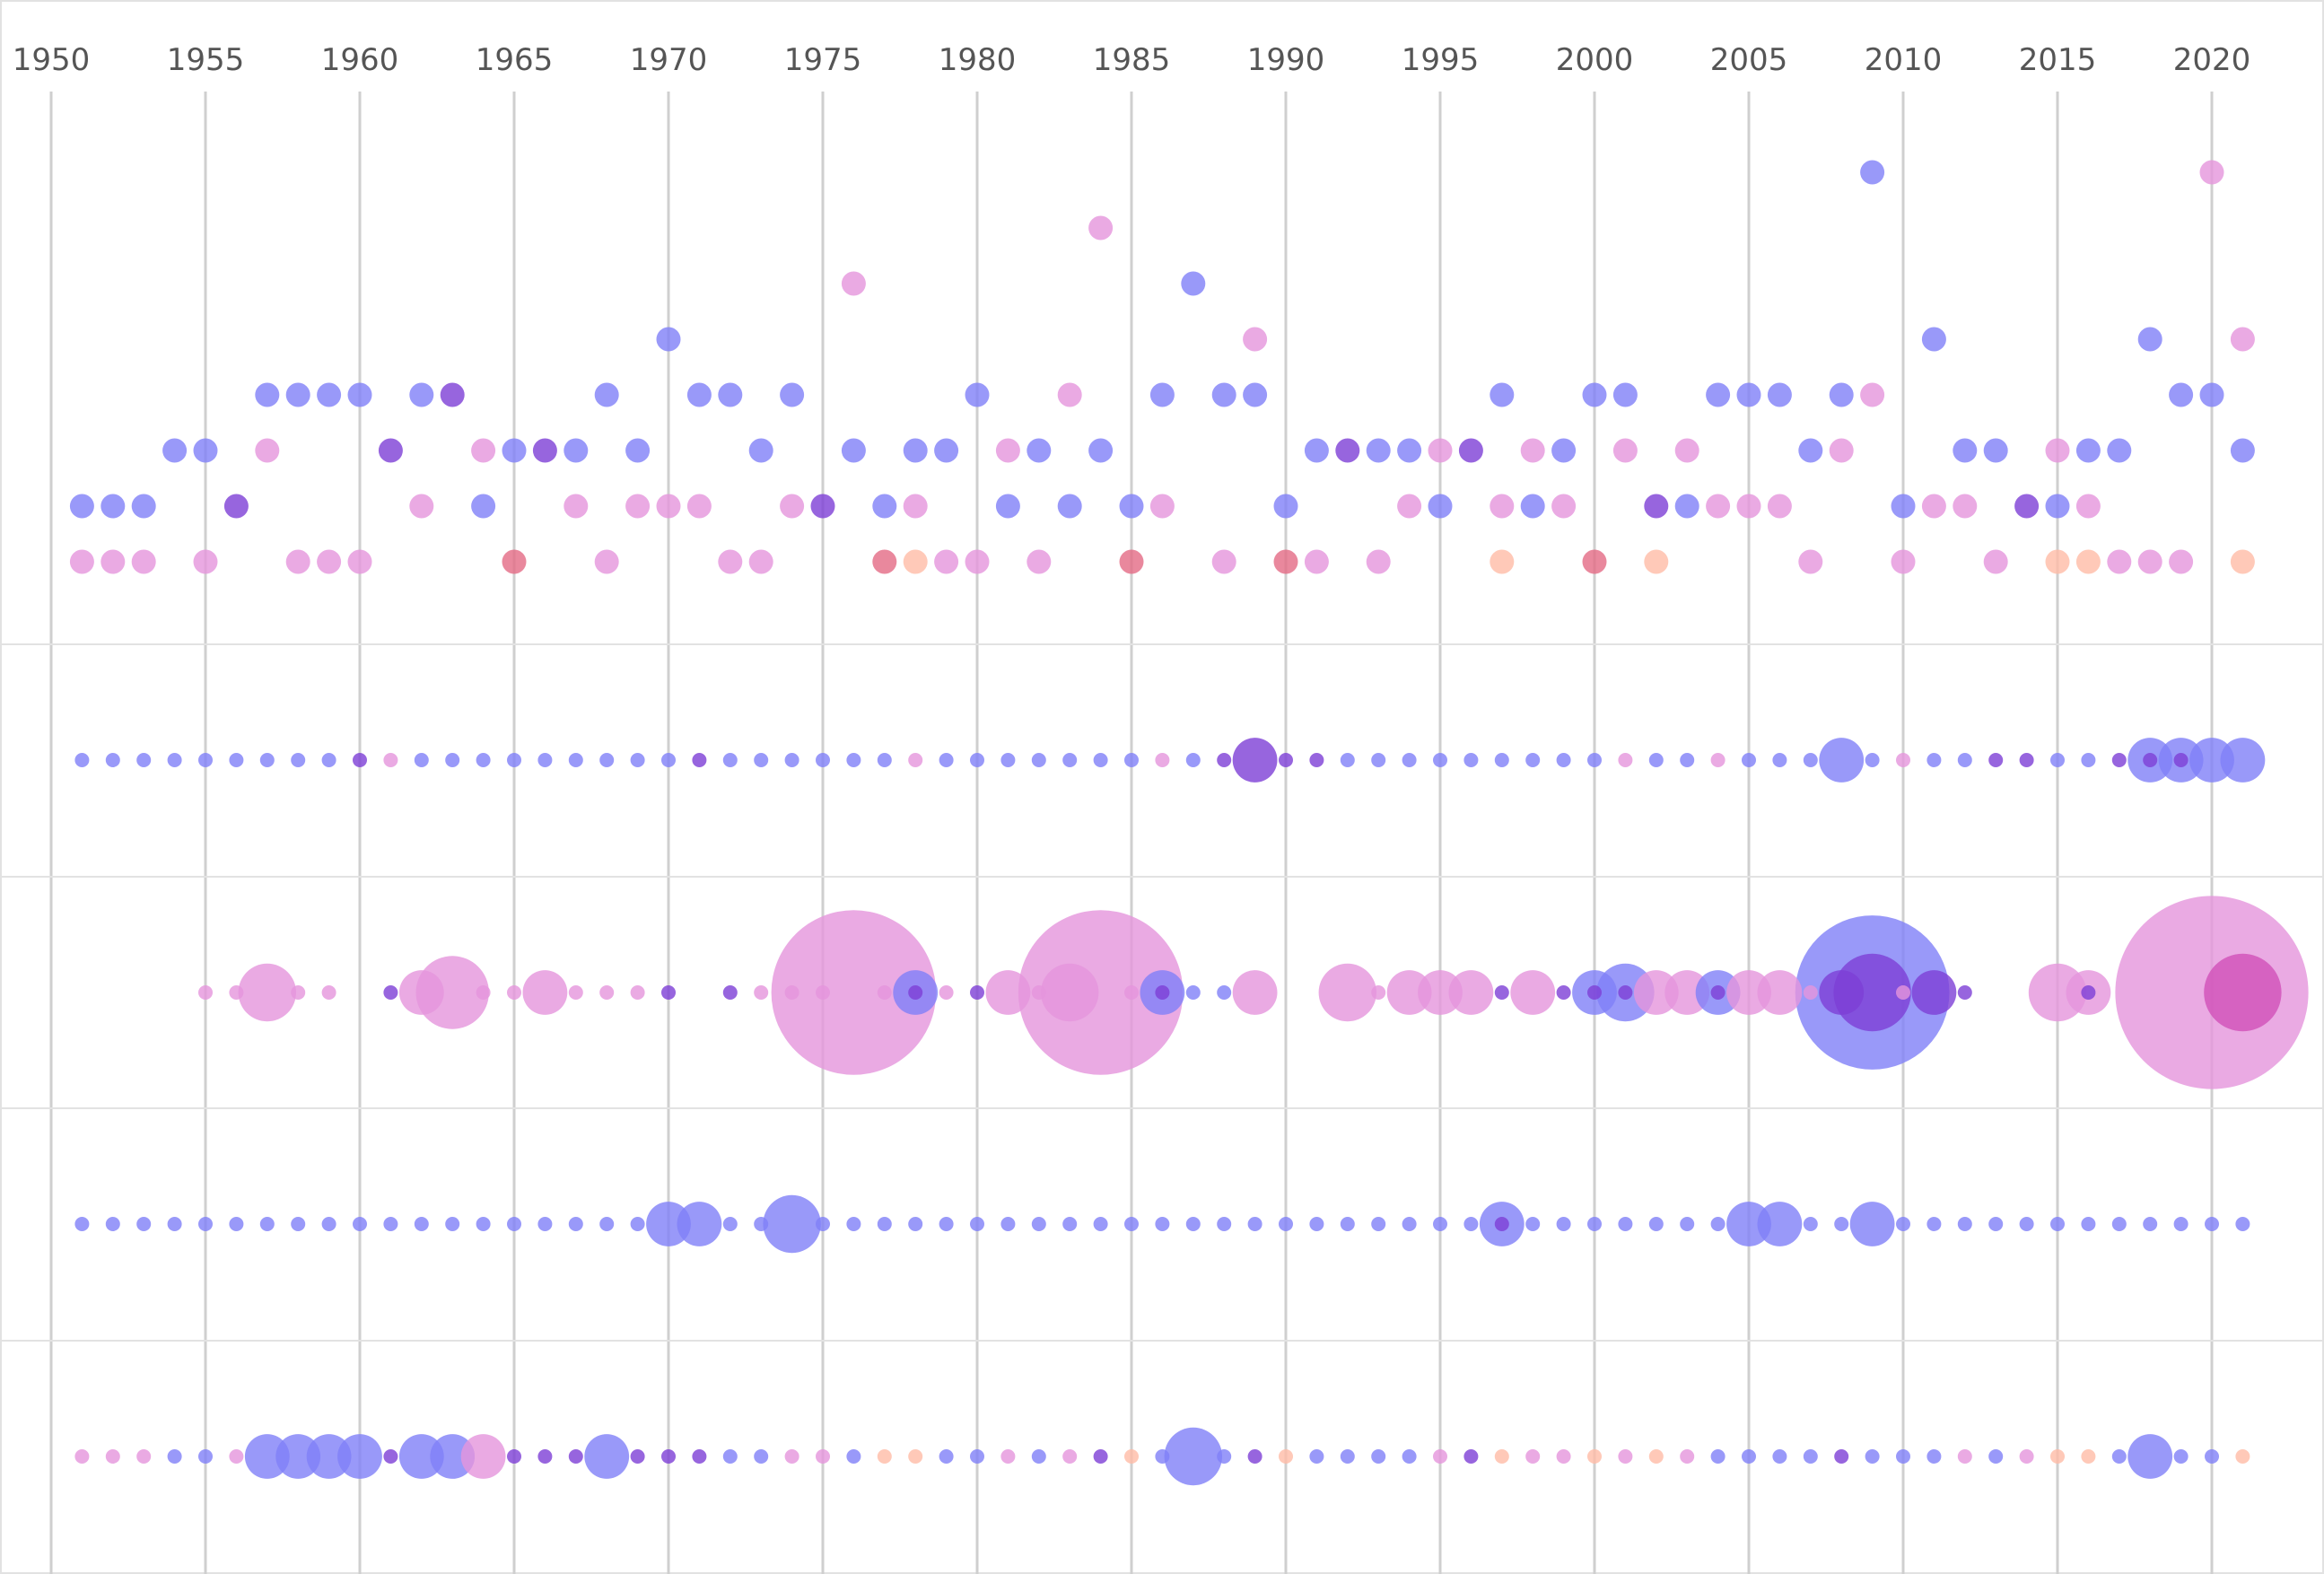 Image resolution: width=2324 pixels, height=1574 pixels. Describe the element at coordinates (1286, 60) in the screenshot. I see `x-tick-label: 1990` at that location.